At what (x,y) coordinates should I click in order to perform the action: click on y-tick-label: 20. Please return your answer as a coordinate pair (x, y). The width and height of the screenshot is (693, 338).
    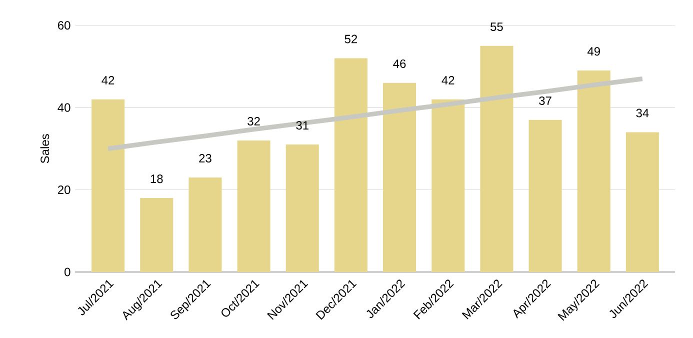
    Looking at the image, I should click on (64, 190).